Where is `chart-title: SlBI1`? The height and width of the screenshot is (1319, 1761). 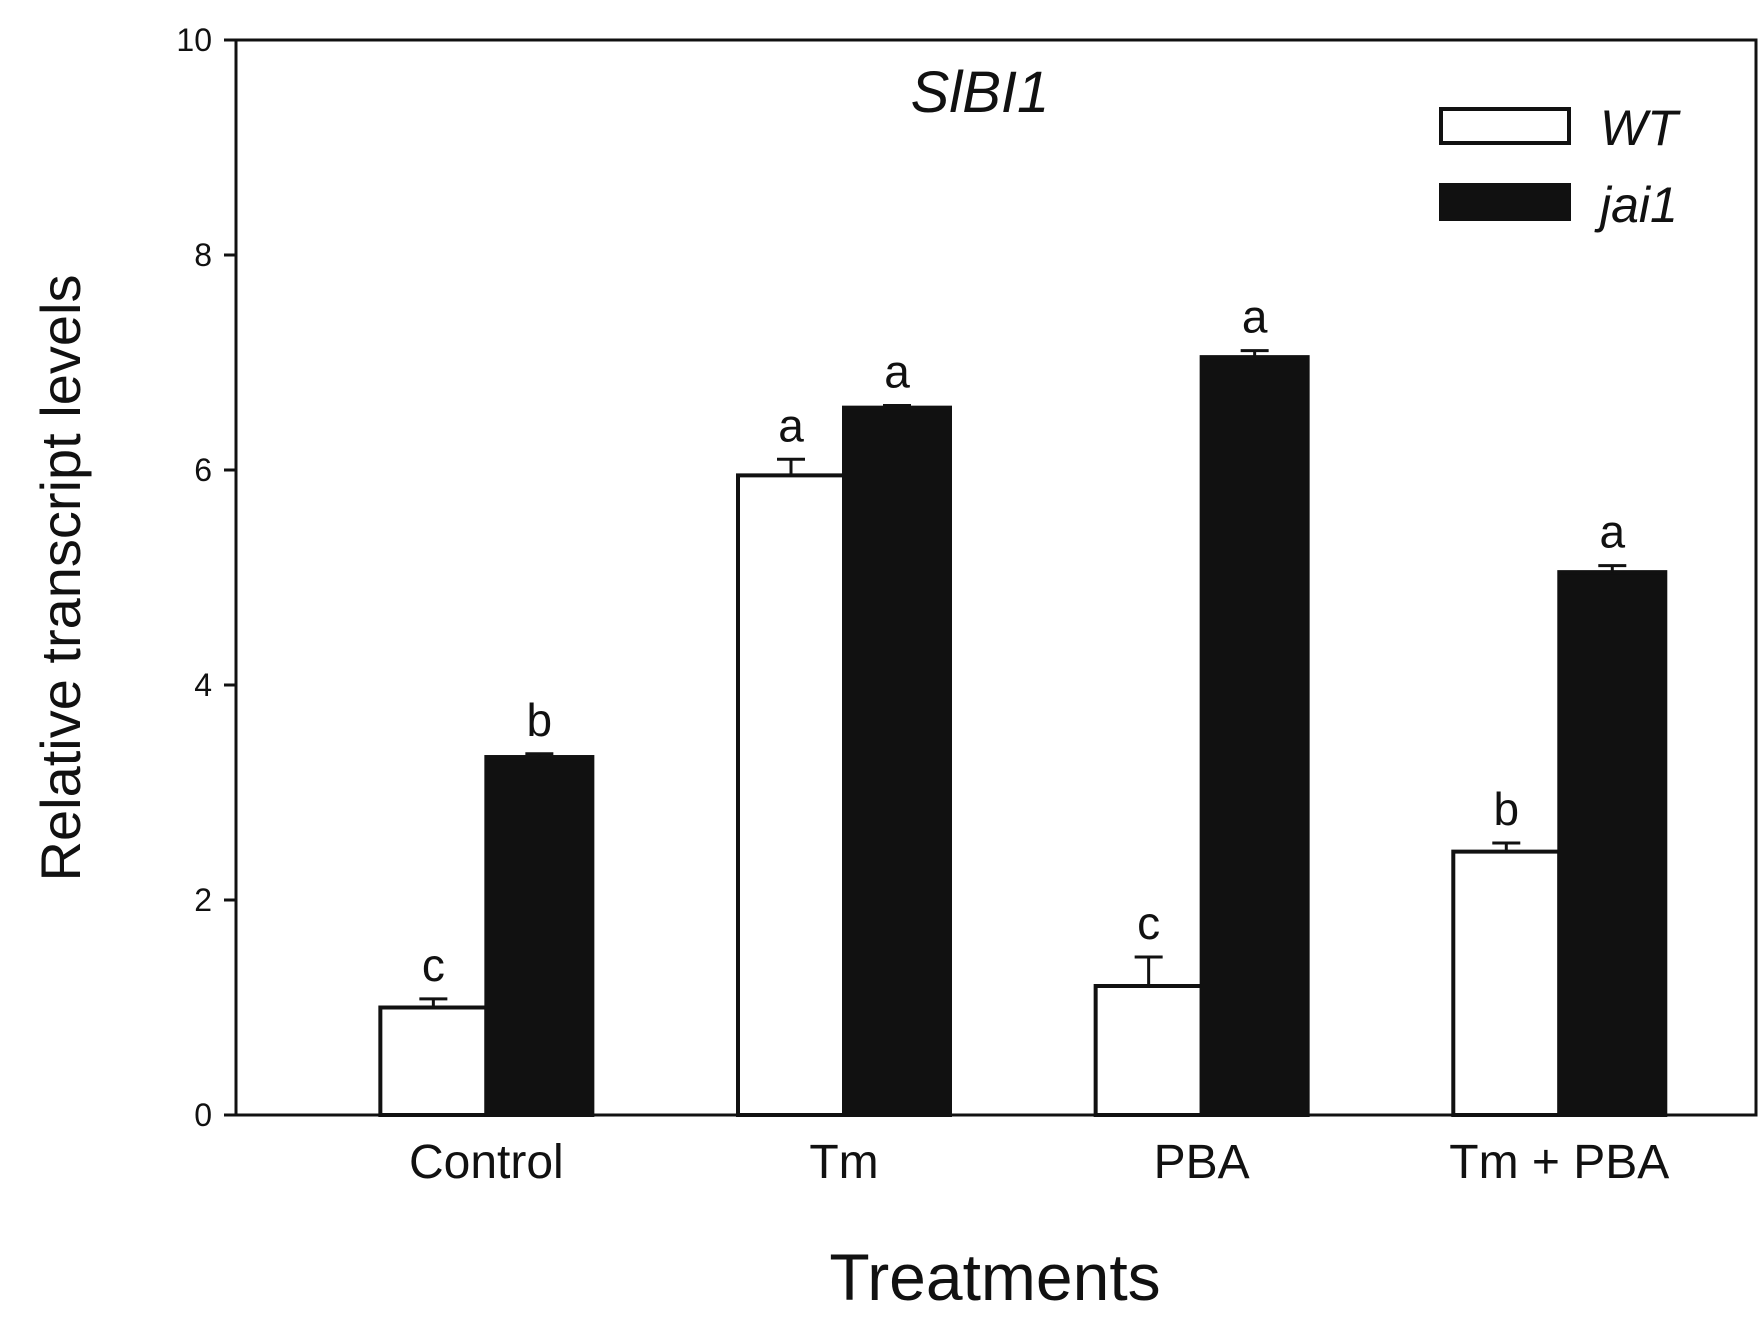
chart-title: SlBI1 is located at coordinates (980, 92).